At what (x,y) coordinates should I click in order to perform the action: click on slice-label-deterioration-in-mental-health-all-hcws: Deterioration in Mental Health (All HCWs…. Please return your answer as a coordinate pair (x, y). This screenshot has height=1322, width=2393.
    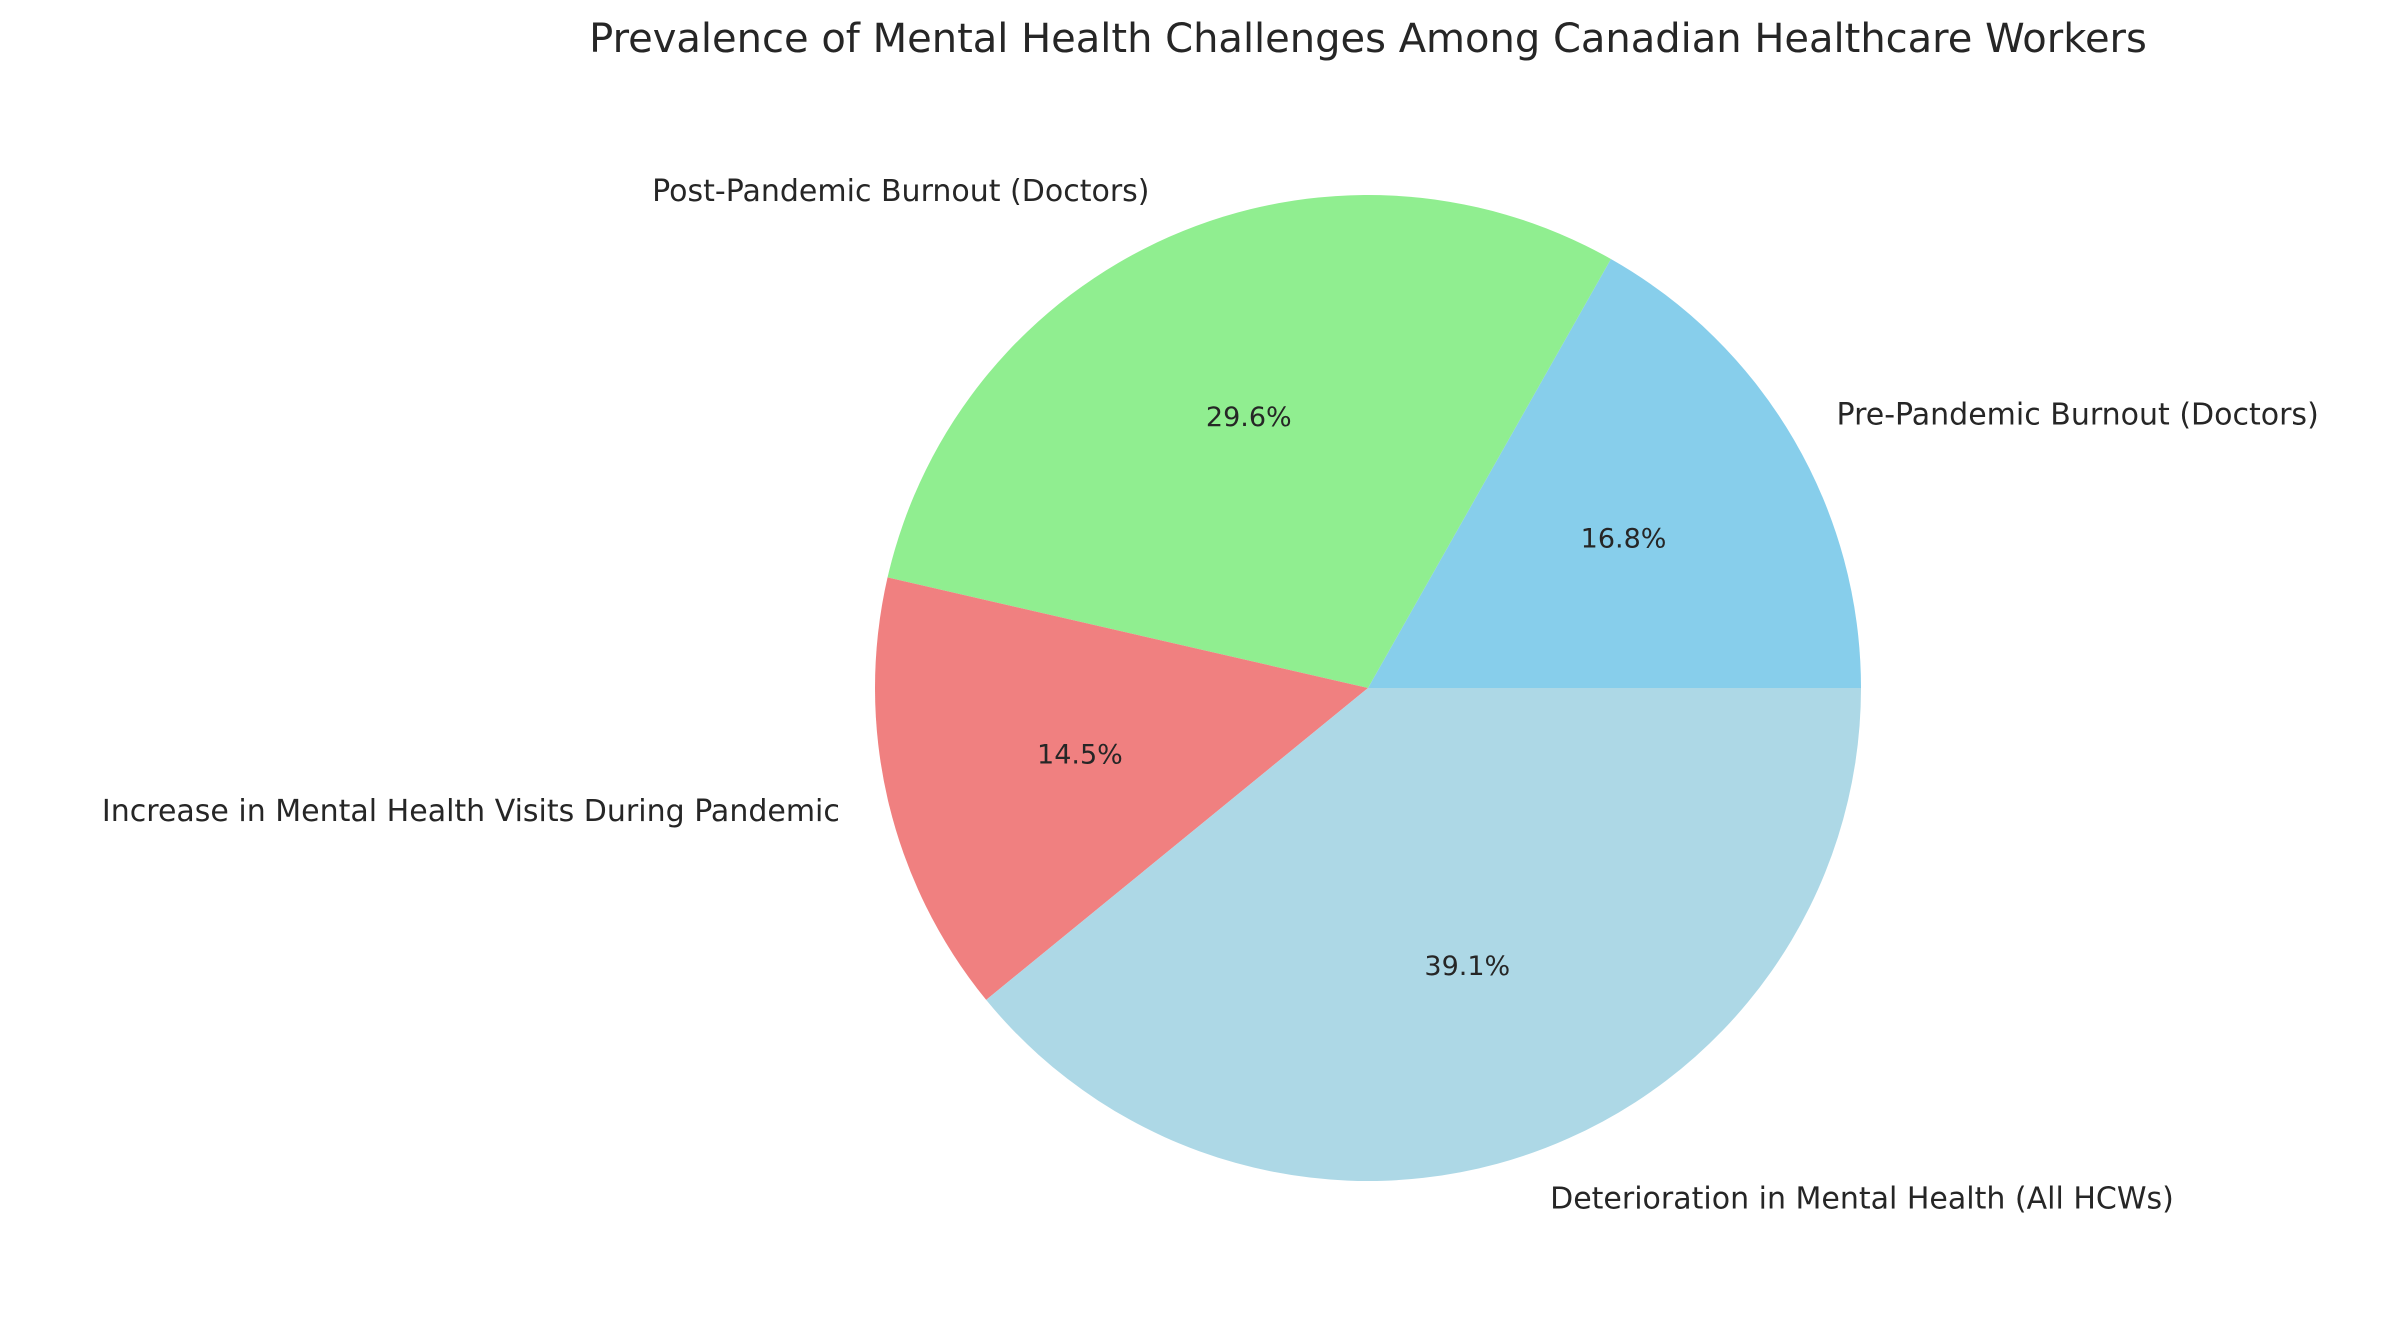
    Looking at the image, I should click on (1862, 1198).